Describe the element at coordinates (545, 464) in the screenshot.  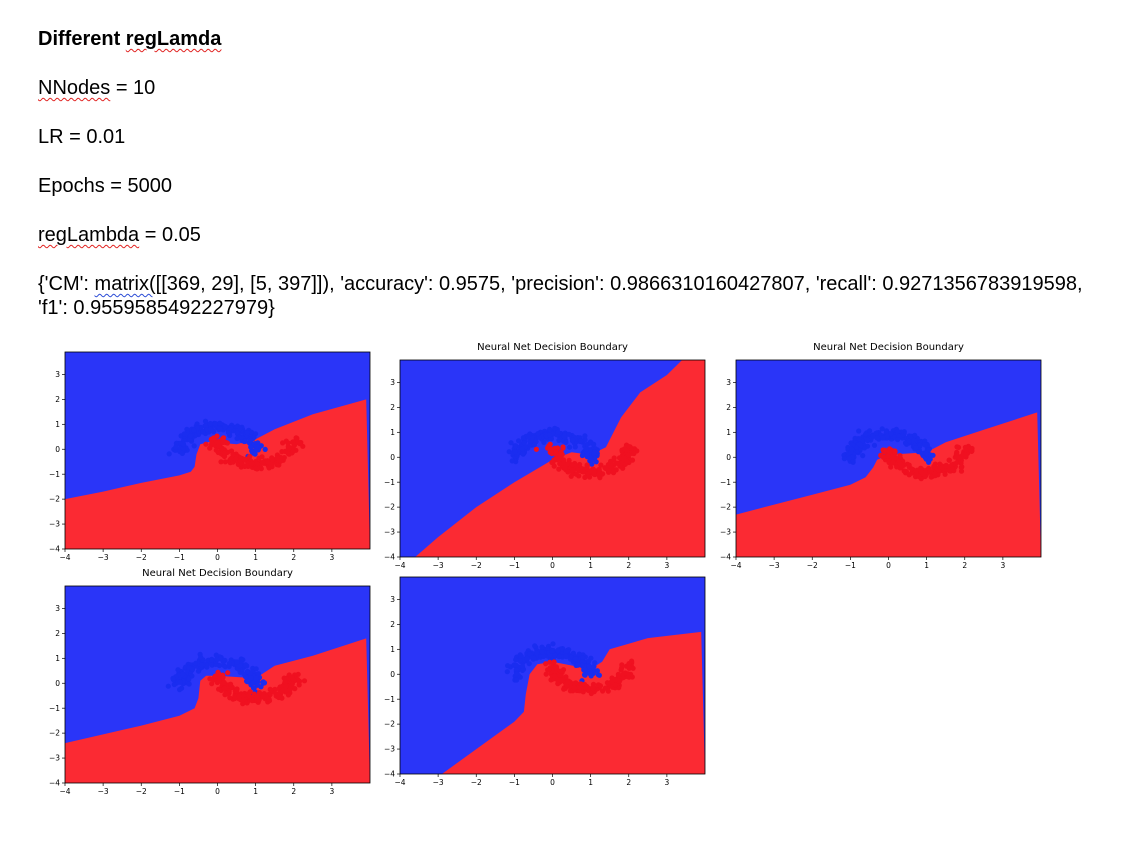
I see `plot-svg: −4 −3 −2 −1 0 1 2 3 3 2 1 0 −1 −2 −3 −4` at that location.